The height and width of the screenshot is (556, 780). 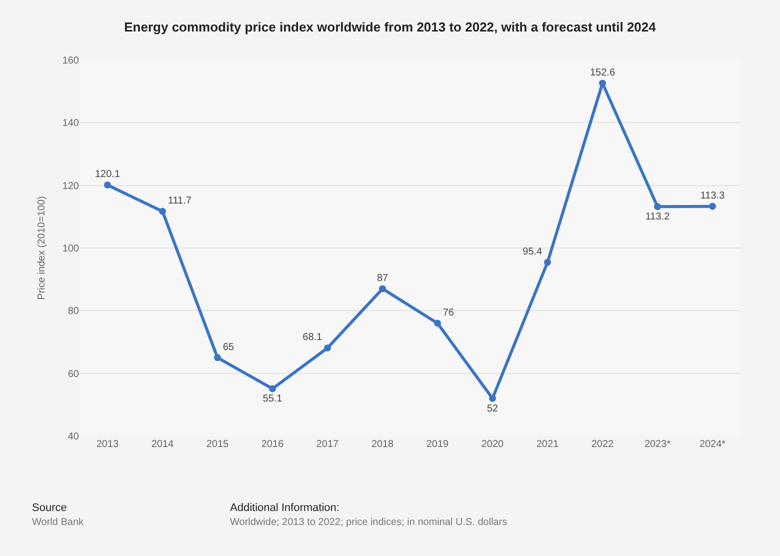 What do you see at coordinates (74, 312) in the screenshot?
I see `y-tick-label: 80` at bounding box center [74, 312].